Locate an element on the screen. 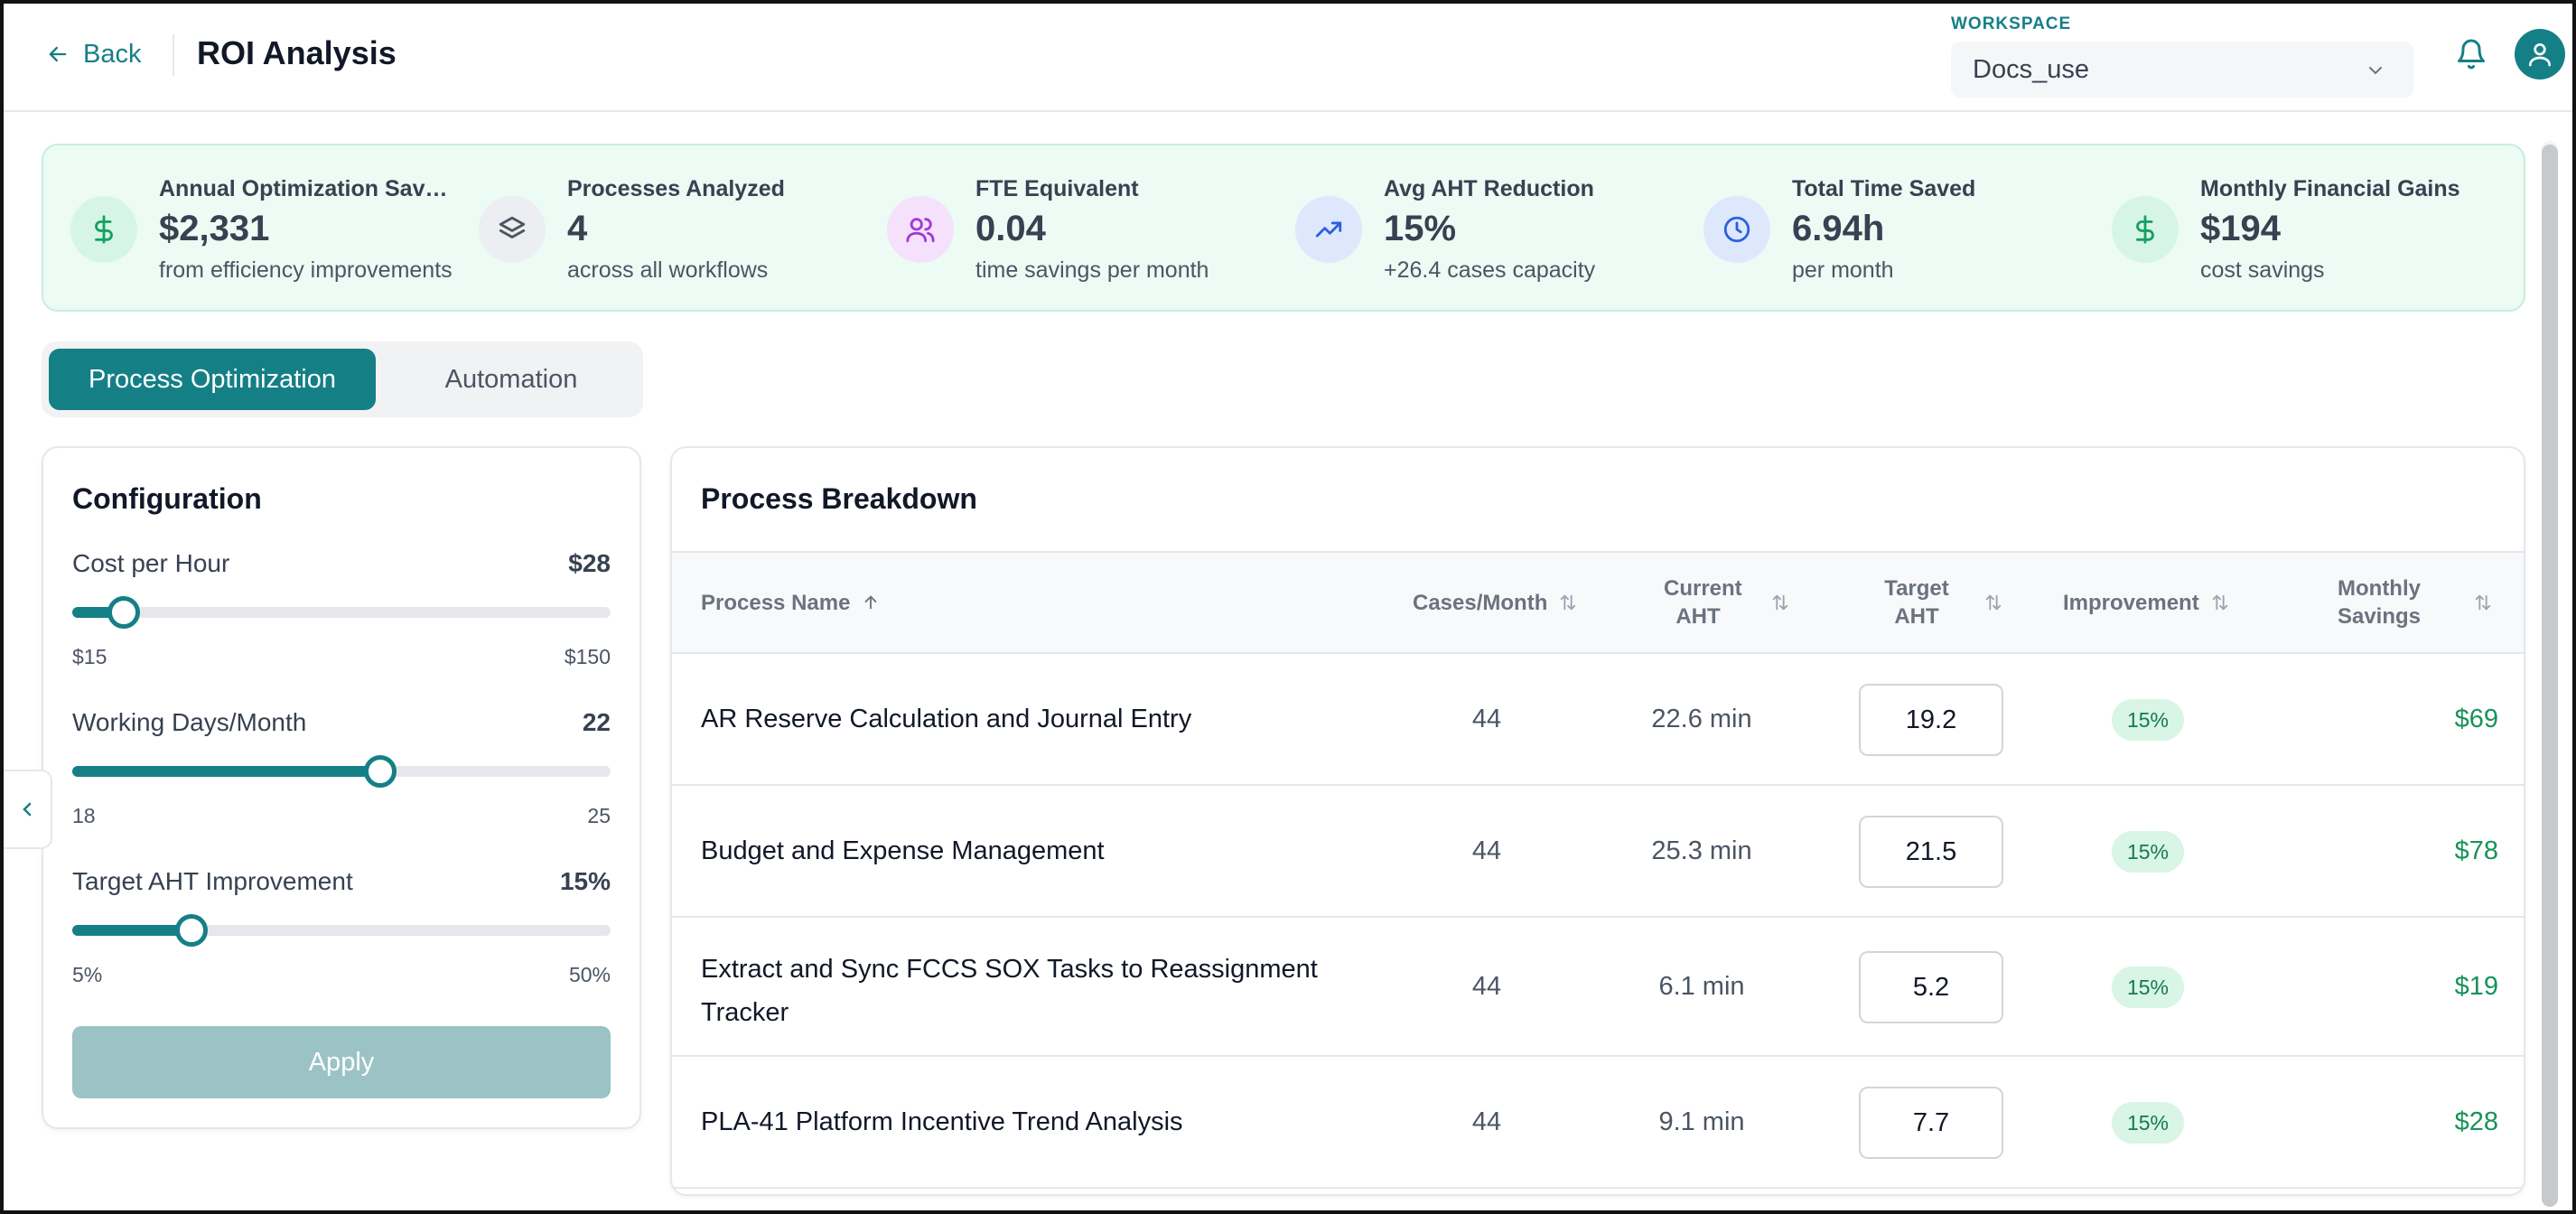  column-improvement: Improvement is located at coordinates (2146, 602).